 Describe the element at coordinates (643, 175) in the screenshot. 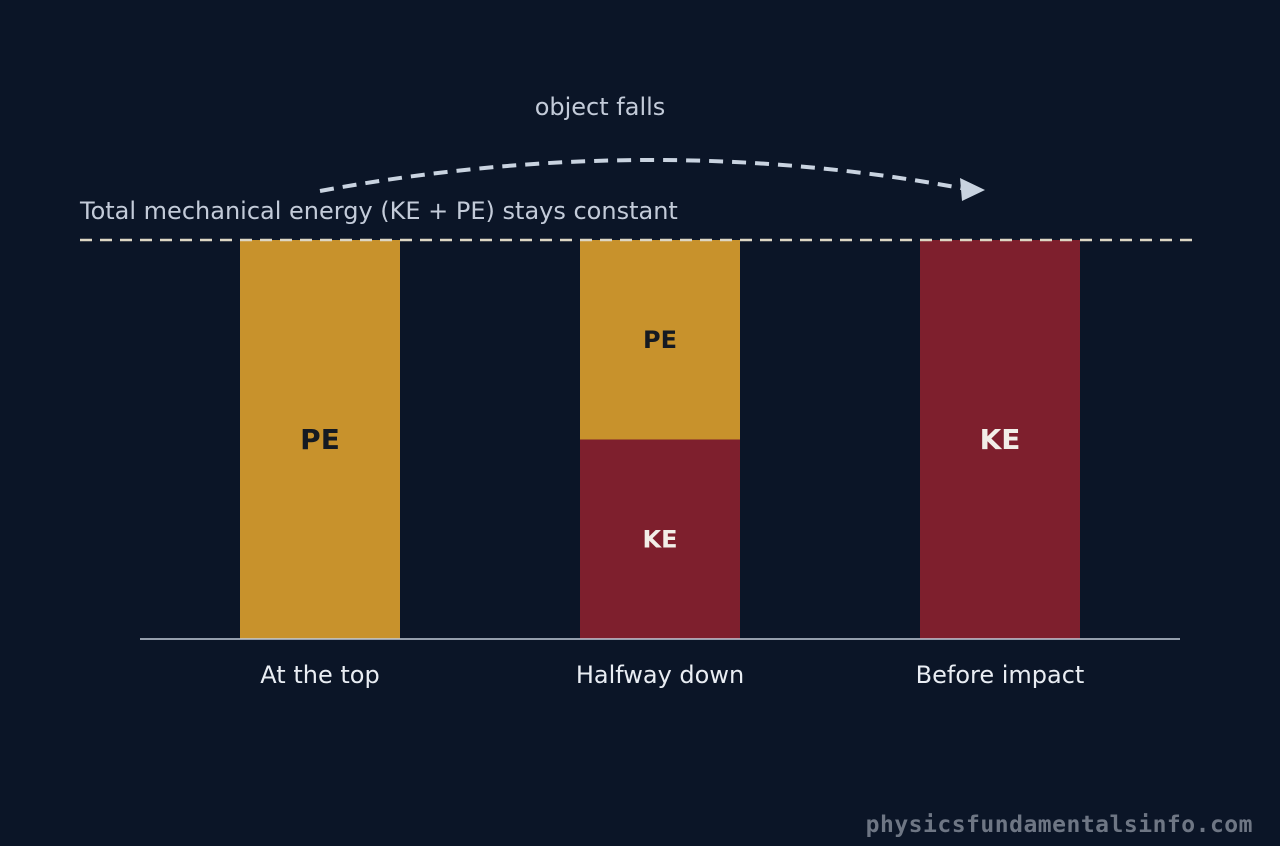

I see `fall-arrow-path` at that location.